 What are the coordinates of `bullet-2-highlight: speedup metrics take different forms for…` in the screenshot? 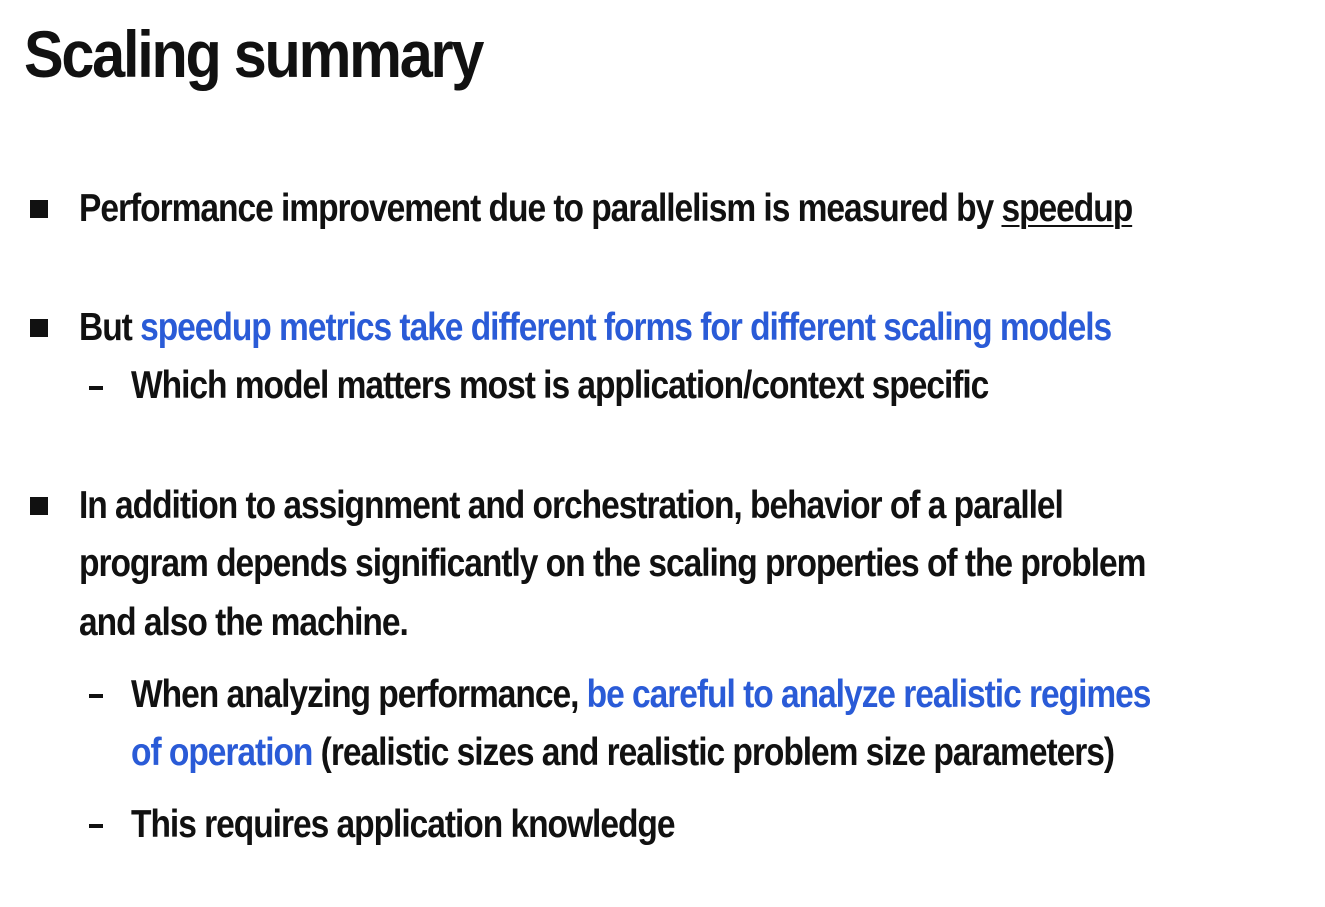 It's located at (626, 327).